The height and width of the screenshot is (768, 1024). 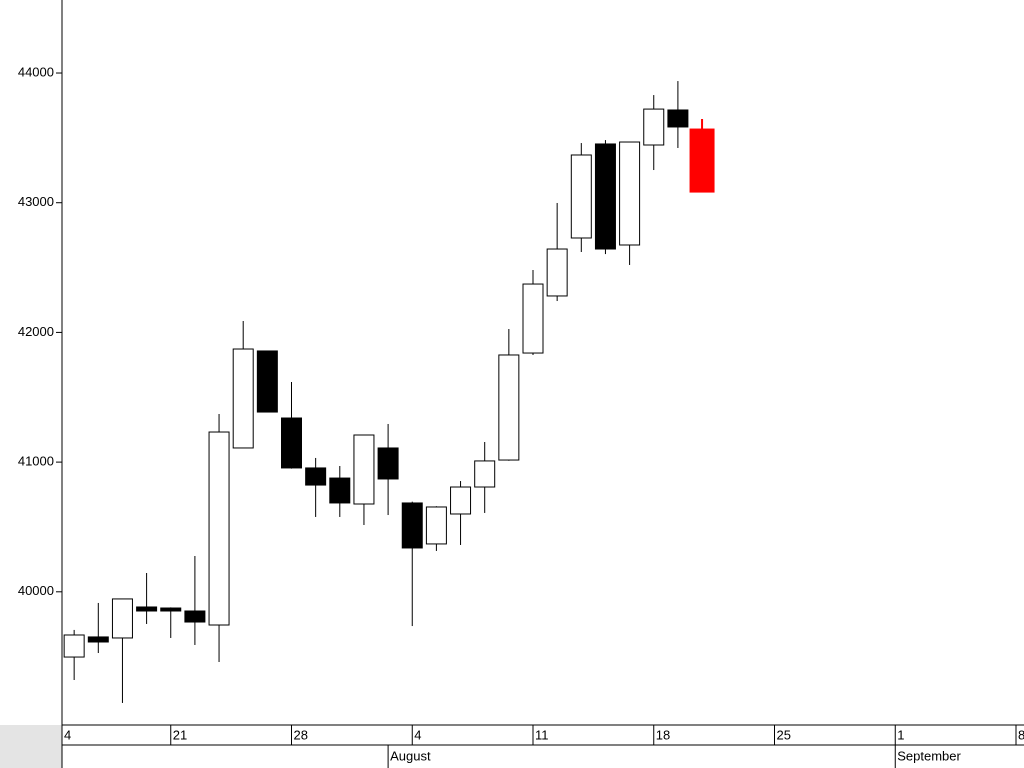 What do you see at coordinates (180, 734) in the screenshot?
I see `x-tick-label: 21` at bounding box center [180, 734].